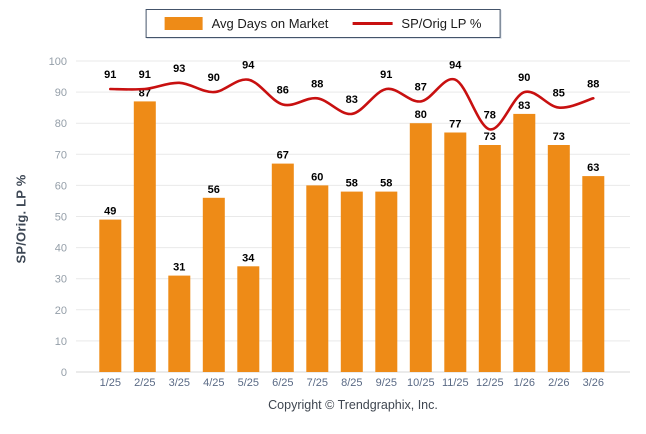  What do you see at coordinates (61, 218) in the screenshot?
I see `y-tick-label: 50` at bounding box center [61, 218].